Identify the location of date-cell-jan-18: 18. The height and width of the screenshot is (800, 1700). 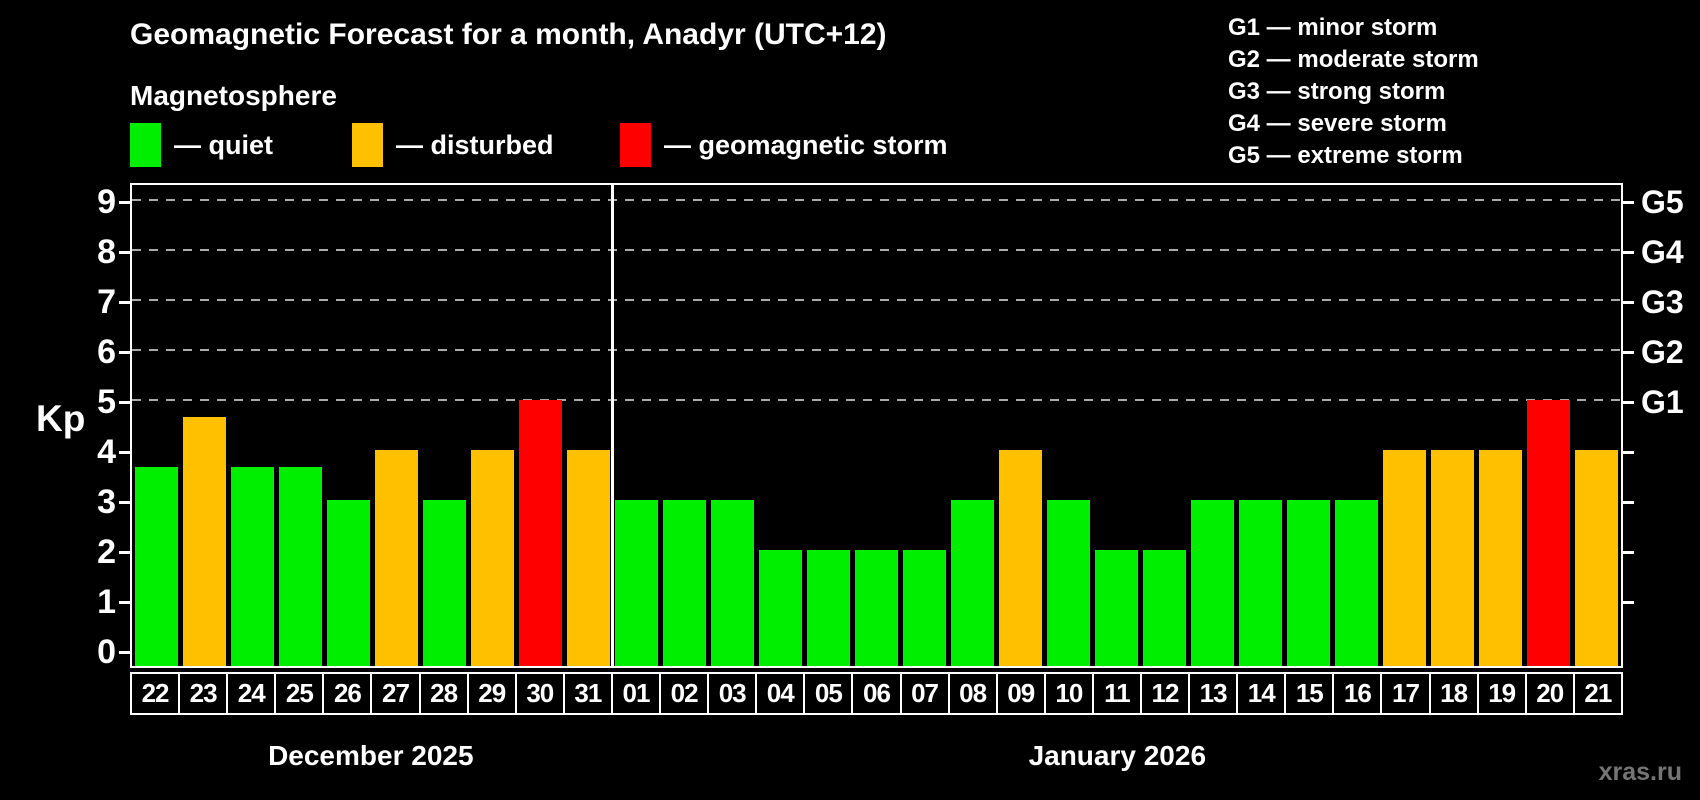
(1454, 693).